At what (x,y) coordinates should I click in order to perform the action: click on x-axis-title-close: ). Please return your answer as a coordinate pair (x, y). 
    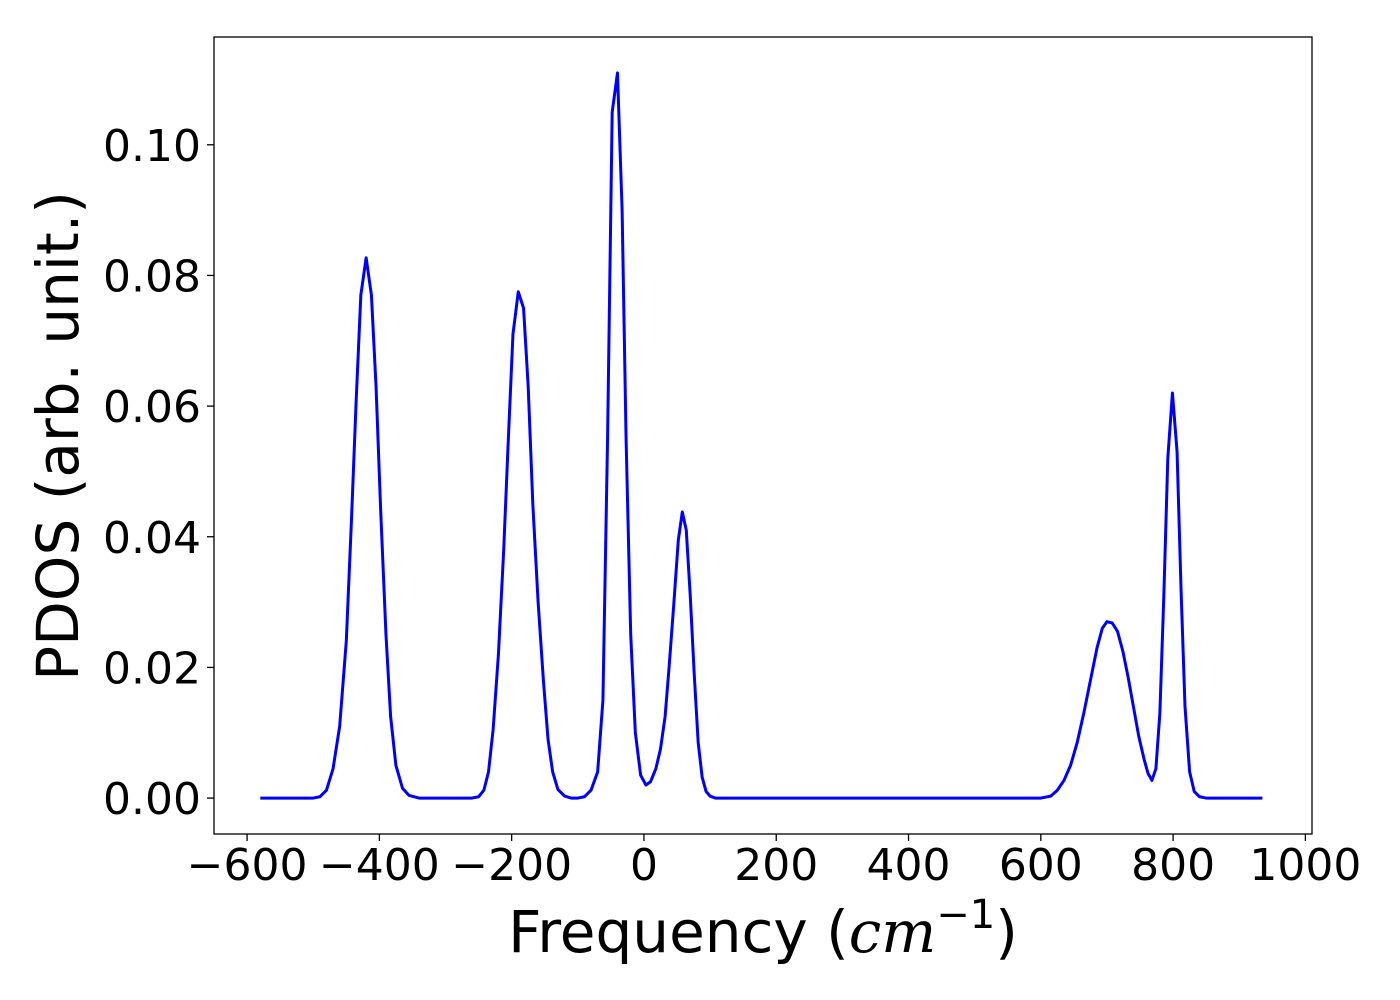
    Looking at the image, I should click on (1006, 932).